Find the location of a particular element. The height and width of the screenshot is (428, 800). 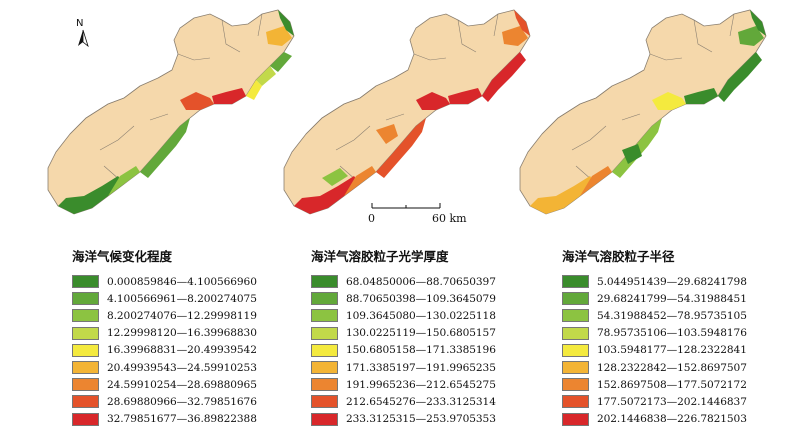

legend-range: 177.5072173—202.1446837 is located at coordinates (672, 401).